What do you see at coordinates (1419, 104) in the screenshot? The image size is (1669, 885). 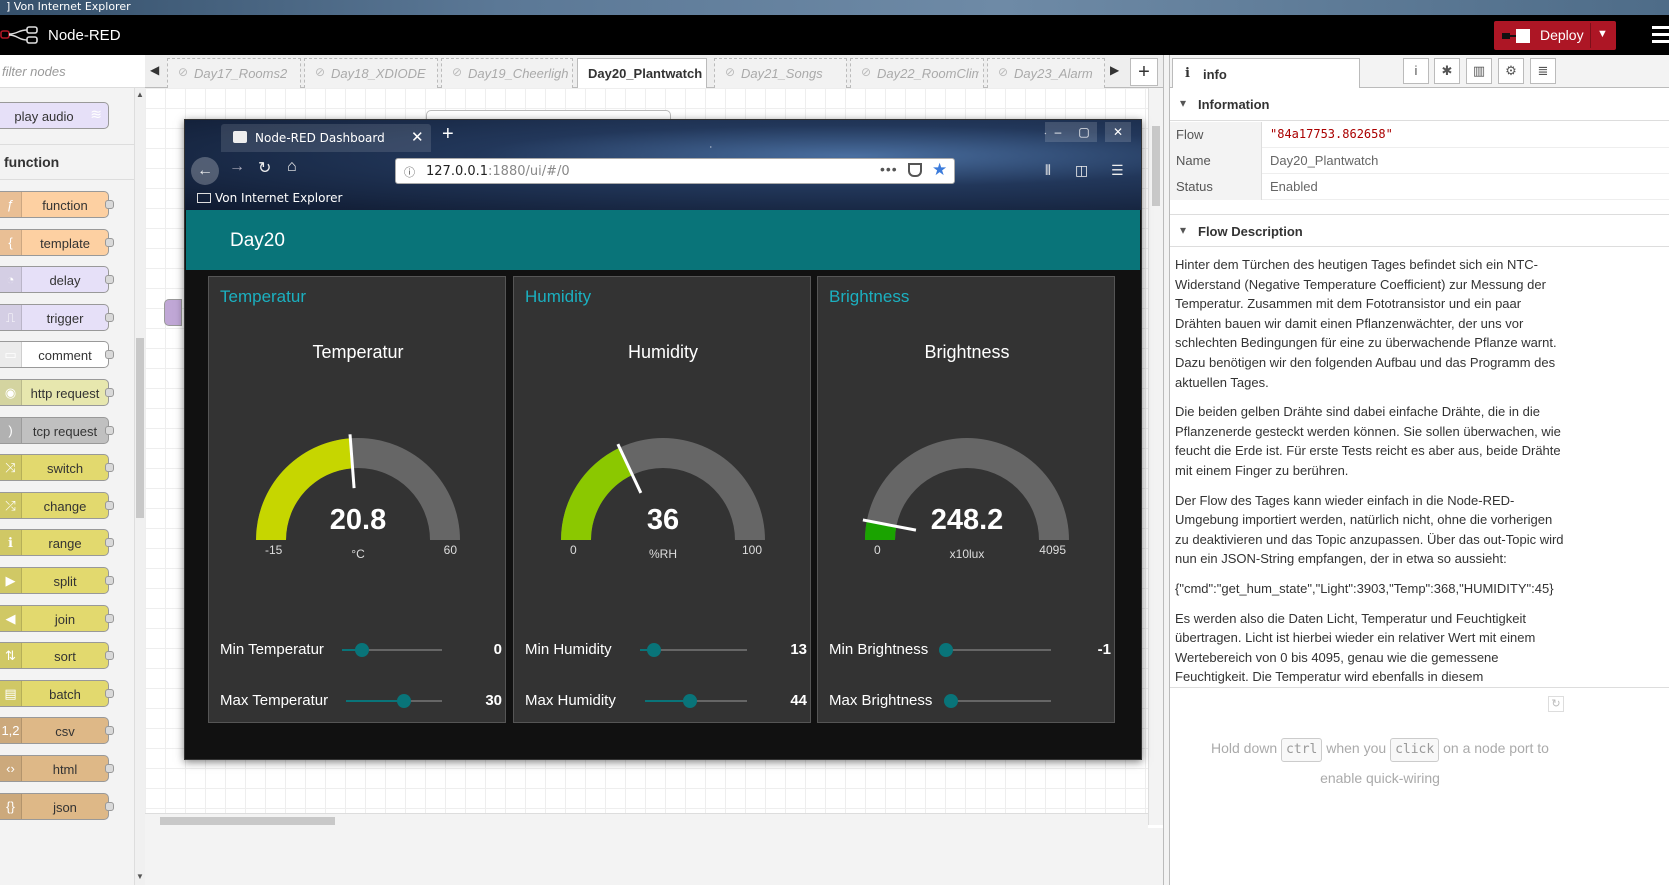 I see `information-section-header: ▾ Information` at bounding box center [1419, 104].